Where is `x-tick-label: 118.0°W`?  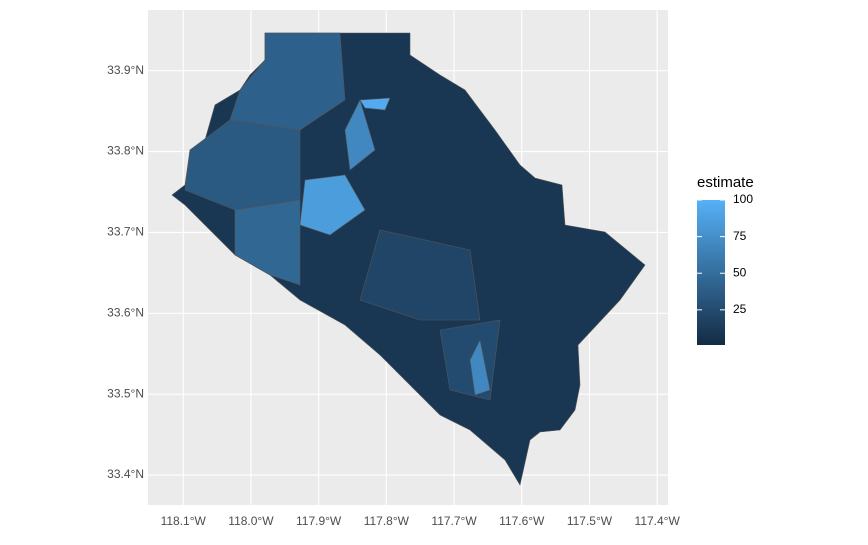
x-tick-label: 118.0°W is located at coordinates (251, 521).